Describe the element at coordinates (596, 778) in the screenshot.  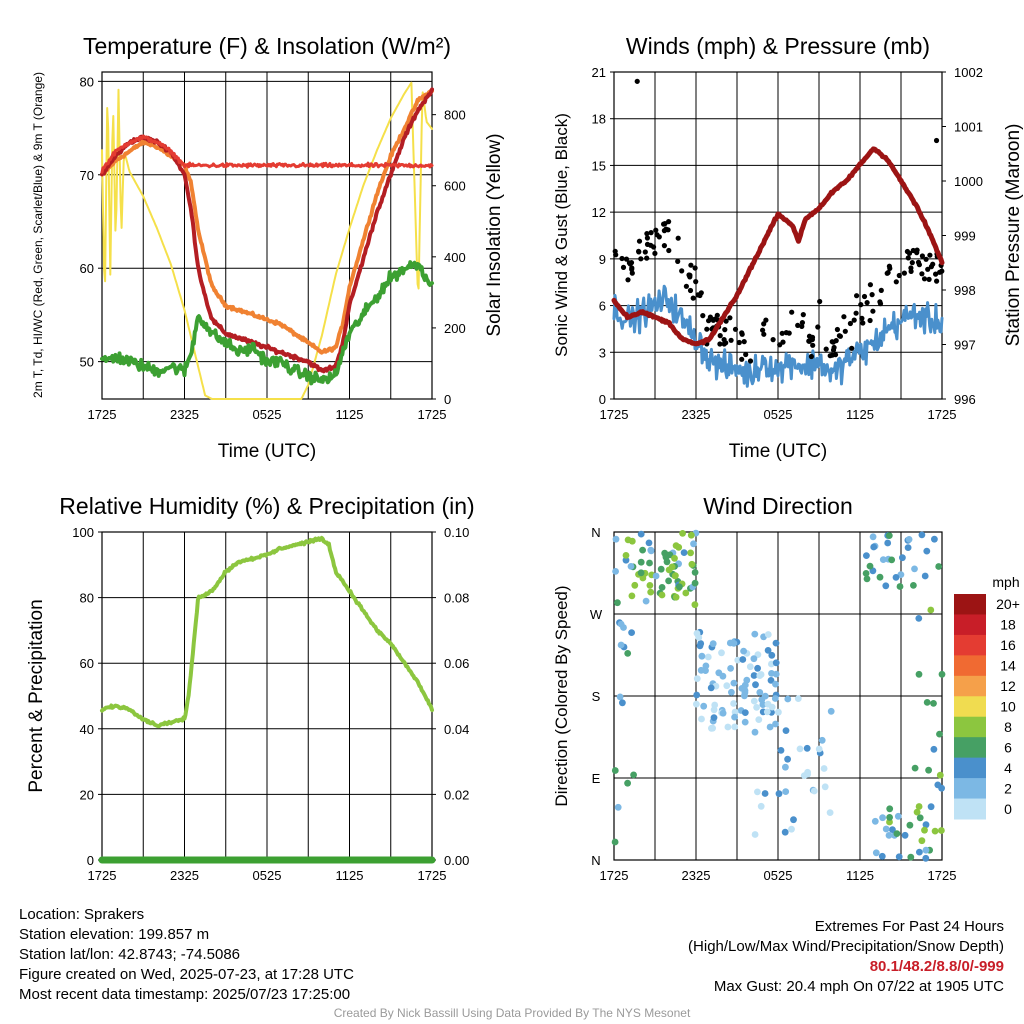
I see `y-tick-label: E` at that location.